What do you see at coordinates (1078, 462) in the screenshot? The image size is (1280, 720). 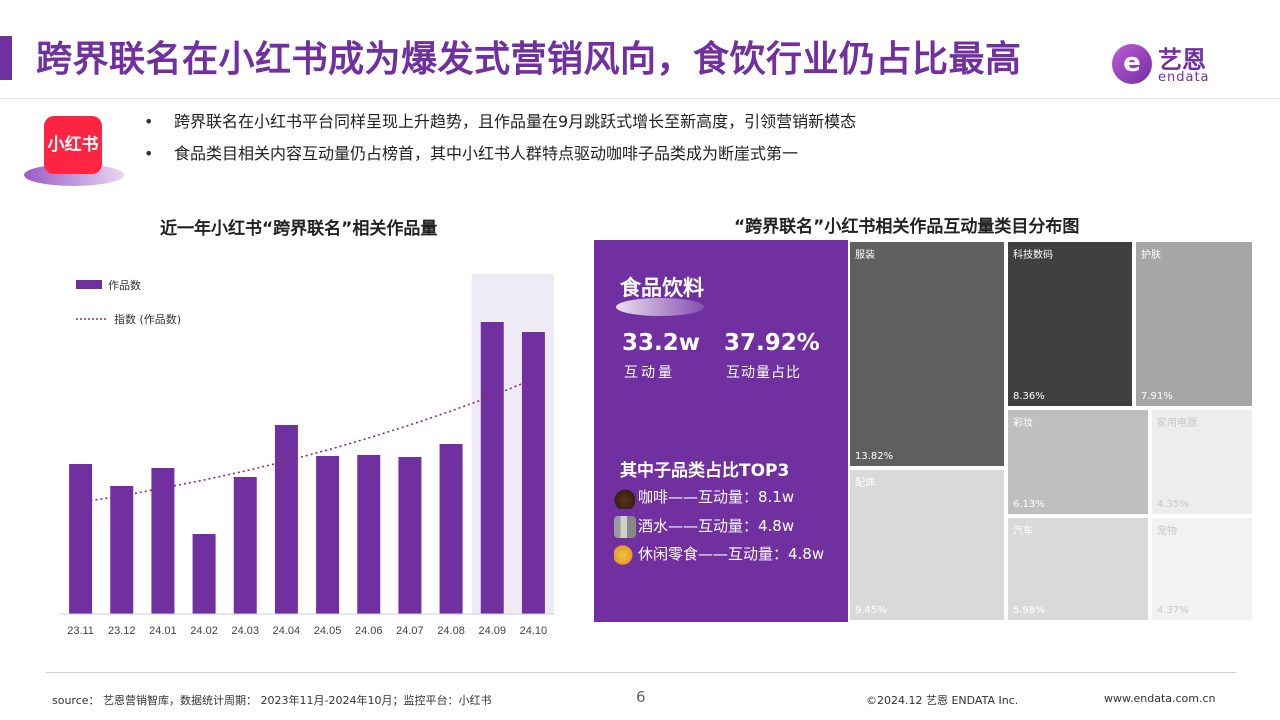 I see `treemap-cell-makeup: 彩妆 6.13%` at bounding box center [1078, 462].